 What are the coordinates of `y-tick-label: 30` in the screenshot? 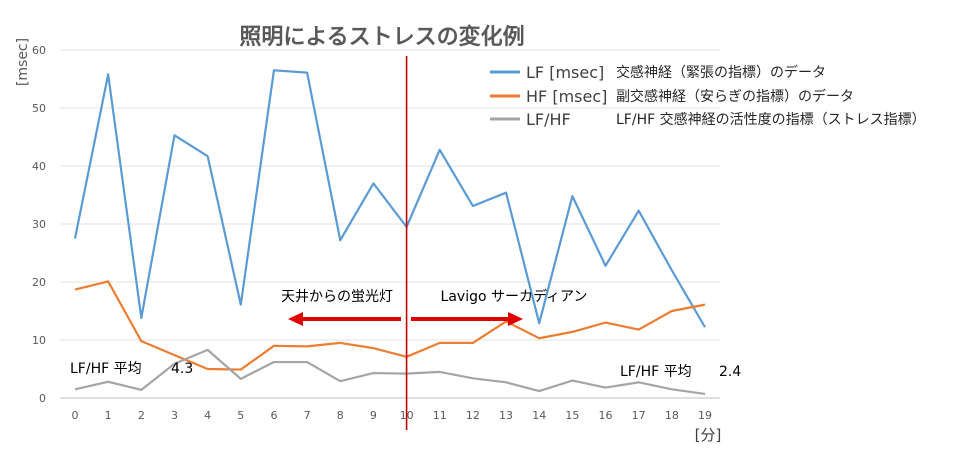 It's located at (39, 224).